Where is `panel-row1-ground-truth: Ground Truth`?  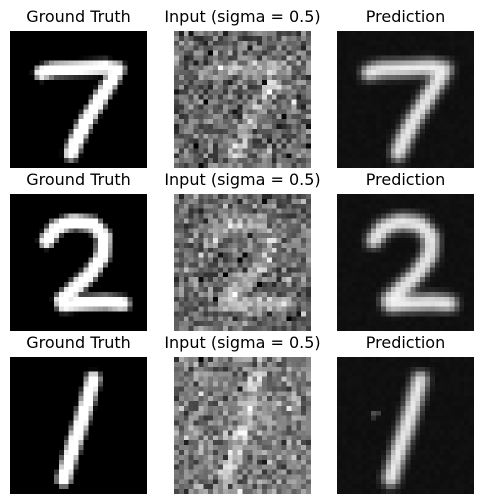 panel-row1-ground-truth: Ground Truth is located at coordinates (78, 87).